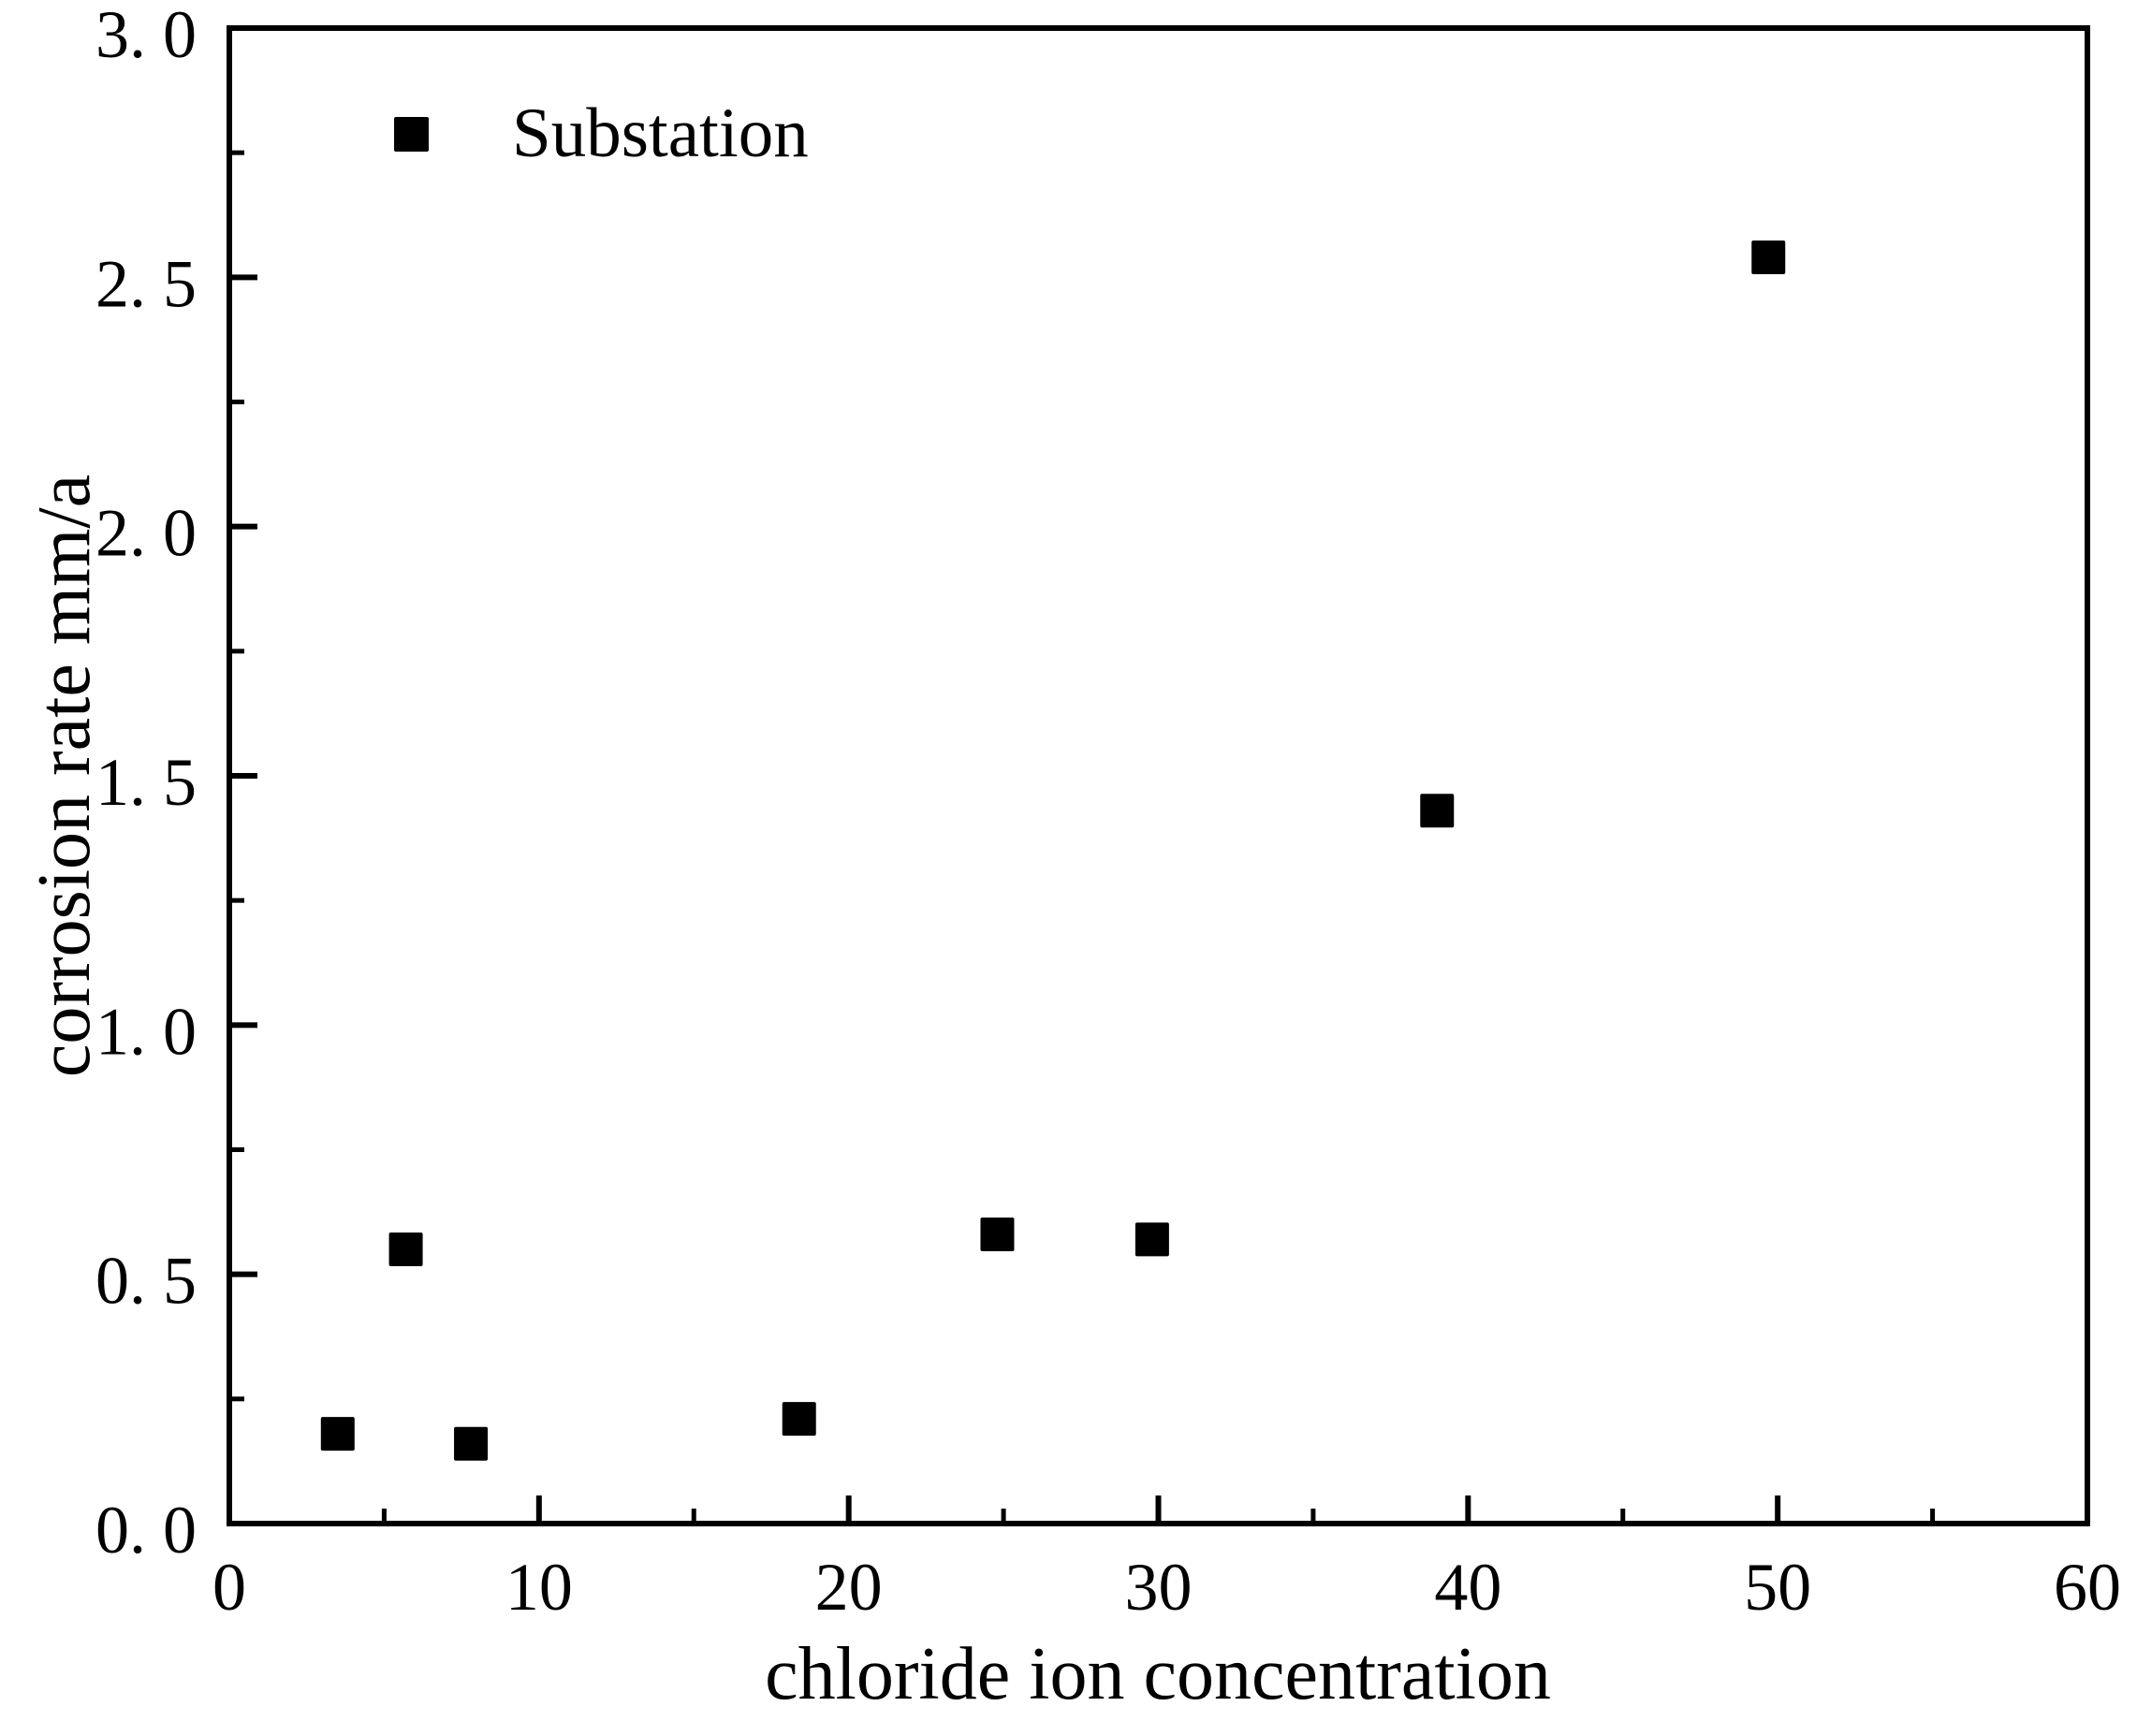 This screenshot has height=1736, width=2137. I want to click on legend-marker-square, so click(411, 134).